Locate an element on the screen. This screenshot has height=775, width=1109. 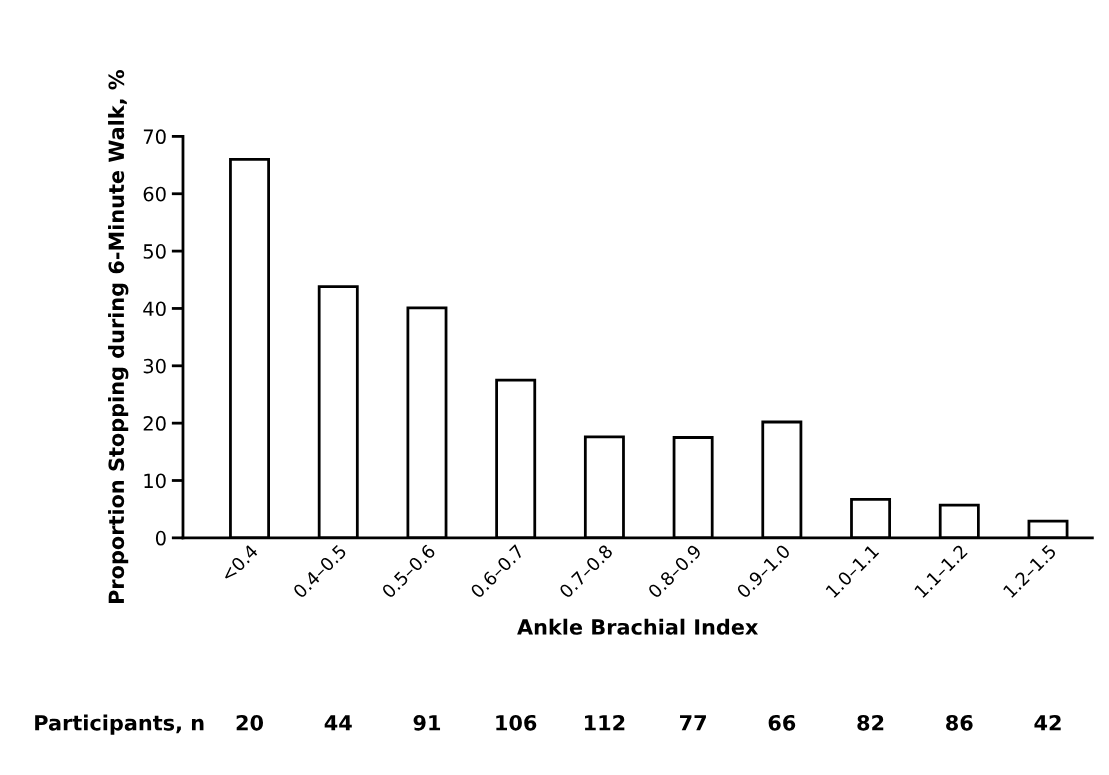
y-tick-label: 10 is located at coordinates (155, 481).